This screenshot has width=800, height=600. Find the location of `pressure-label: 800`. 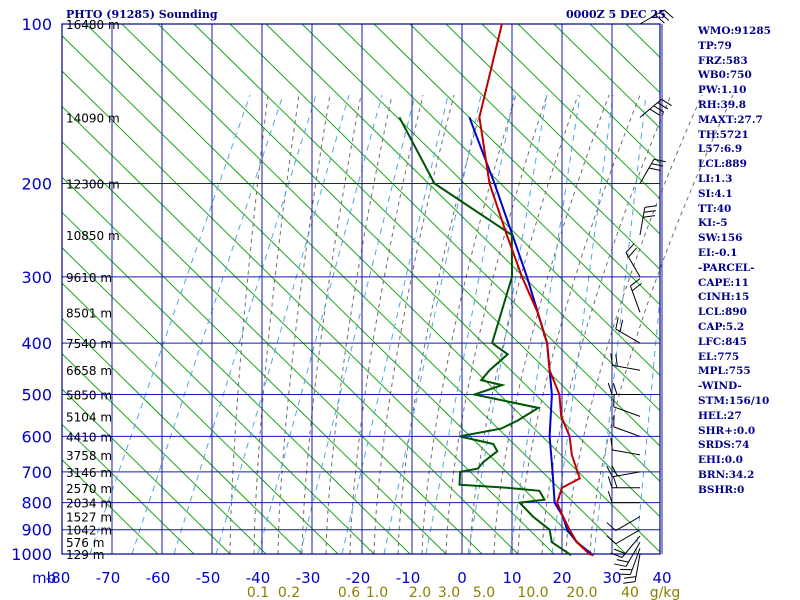

pressure-label: 800 is located at coordinates (36, 503).